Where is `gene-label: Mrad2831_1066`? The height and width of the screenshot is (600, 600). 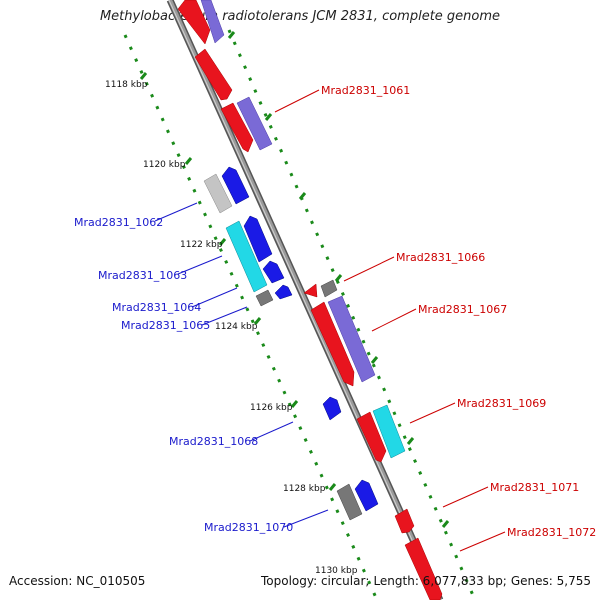 gene-label: Mrad2831_1066 is located at coordinates (440, 257).